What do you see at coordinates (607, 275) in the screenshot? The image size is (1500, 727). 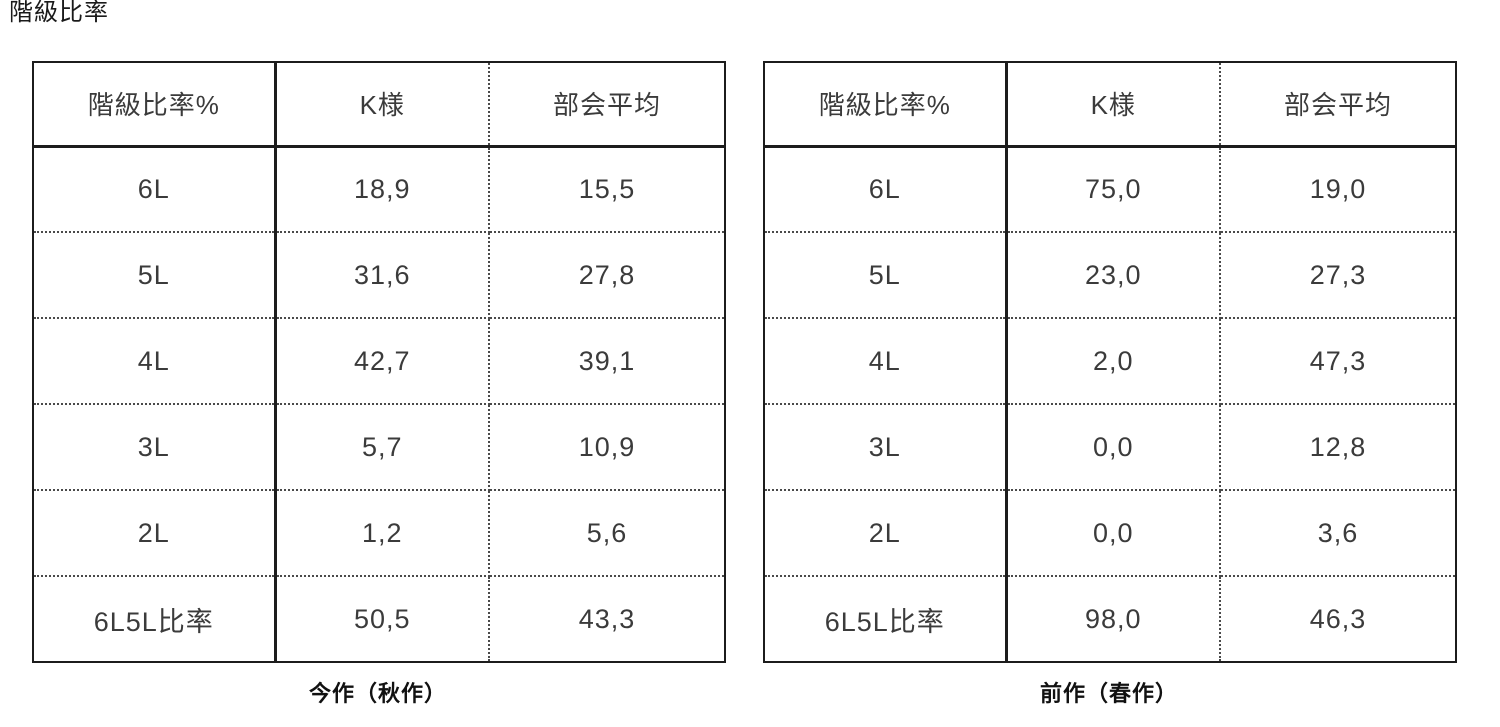 I see `avg-value-cell: 27,8` at bounding box center [607, 275].